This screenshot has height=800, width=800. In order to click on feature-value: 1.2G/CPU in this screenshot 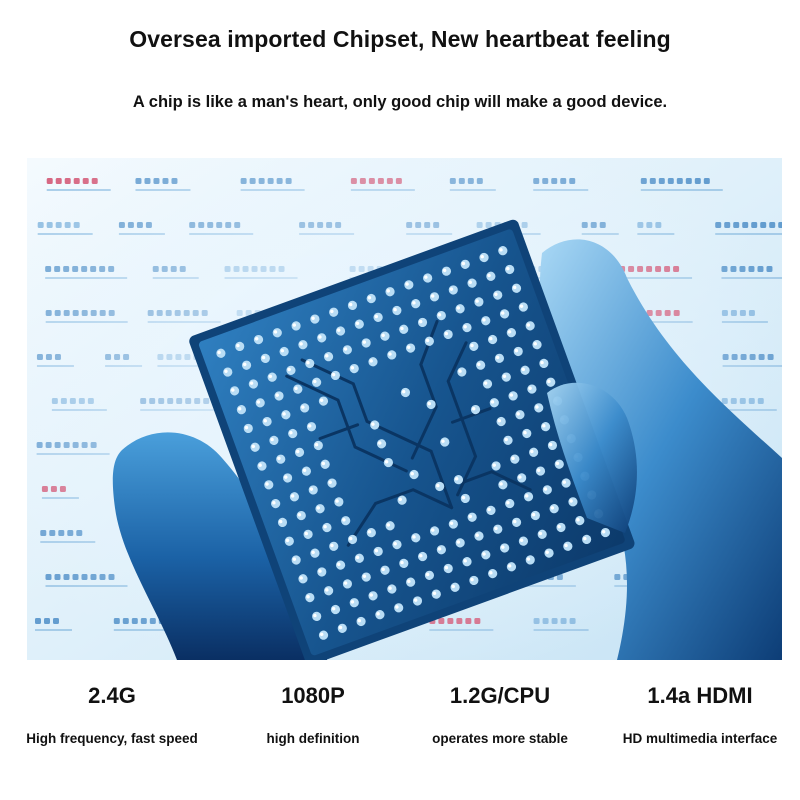, I will do `click(500, 695)`.